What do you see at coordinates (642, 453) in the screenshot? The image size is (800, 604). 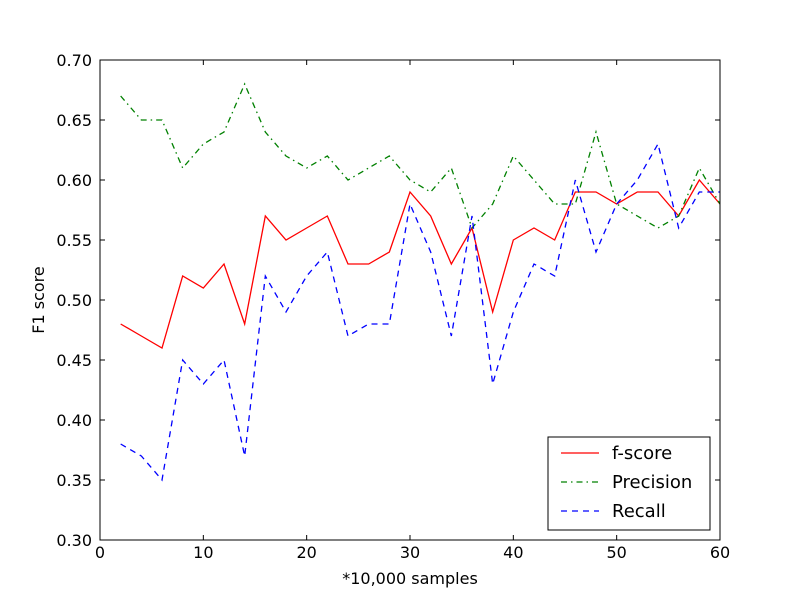 I see `legend-label: f-score` at bounding box center [642, 453].